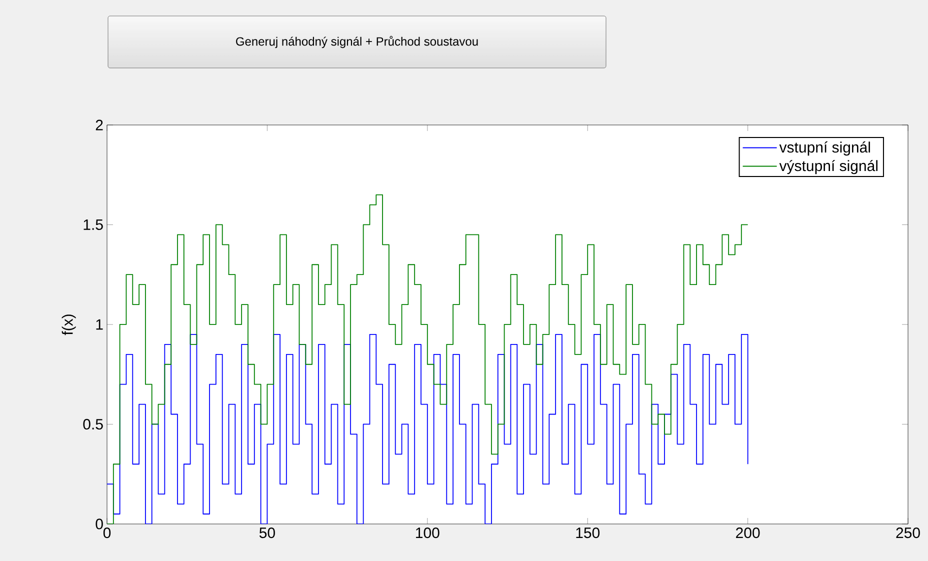 The image size is (928, 561). I want to click on y-tick-label: 0.5, so click(93, 424).